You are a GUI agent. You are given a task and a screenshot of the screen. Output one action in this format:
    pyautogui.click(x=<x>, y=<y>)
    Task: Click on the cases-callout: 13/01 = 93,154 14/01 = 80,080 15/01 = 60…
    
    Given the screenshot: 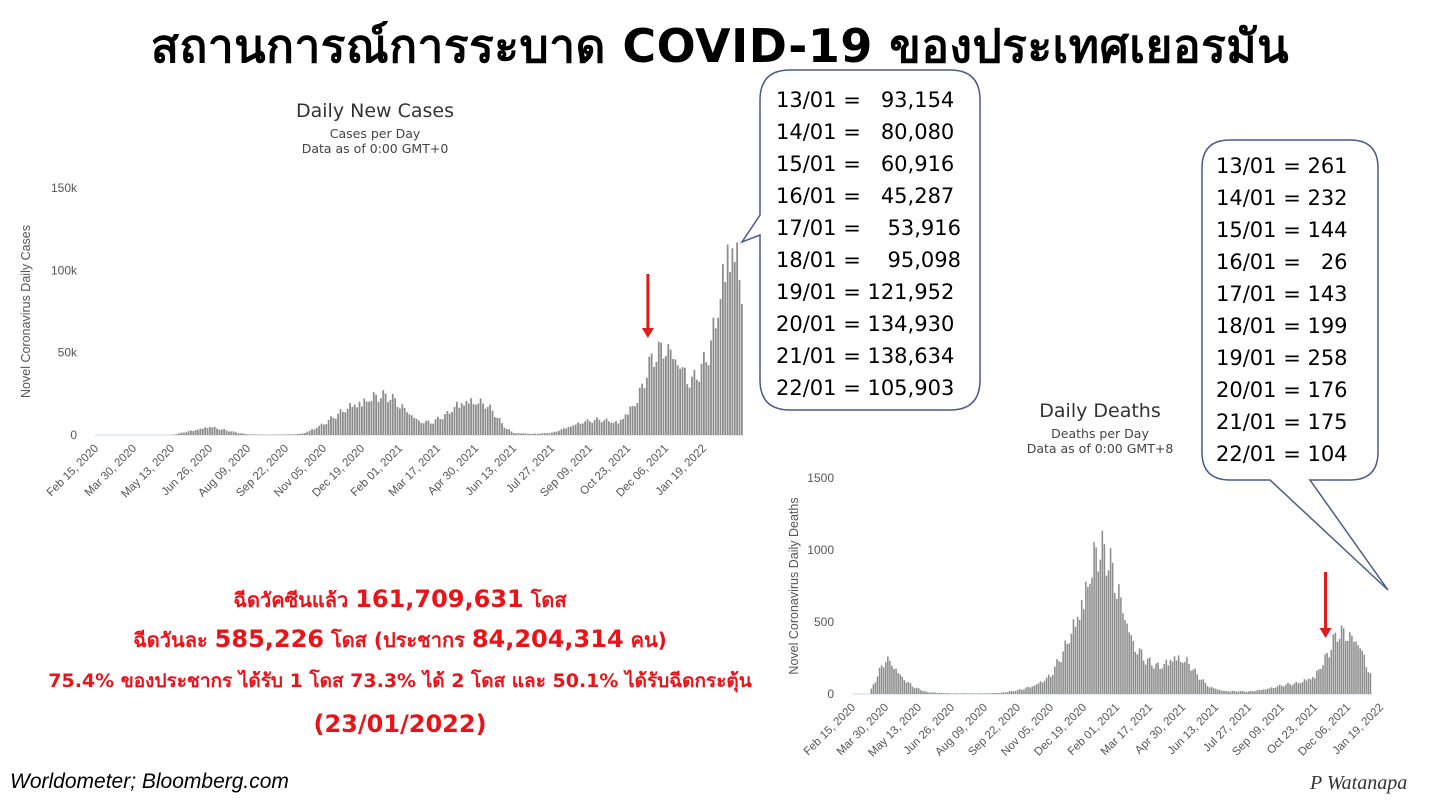 What is the action you would take?
    pyautogui.click(x=868, y=244)
    